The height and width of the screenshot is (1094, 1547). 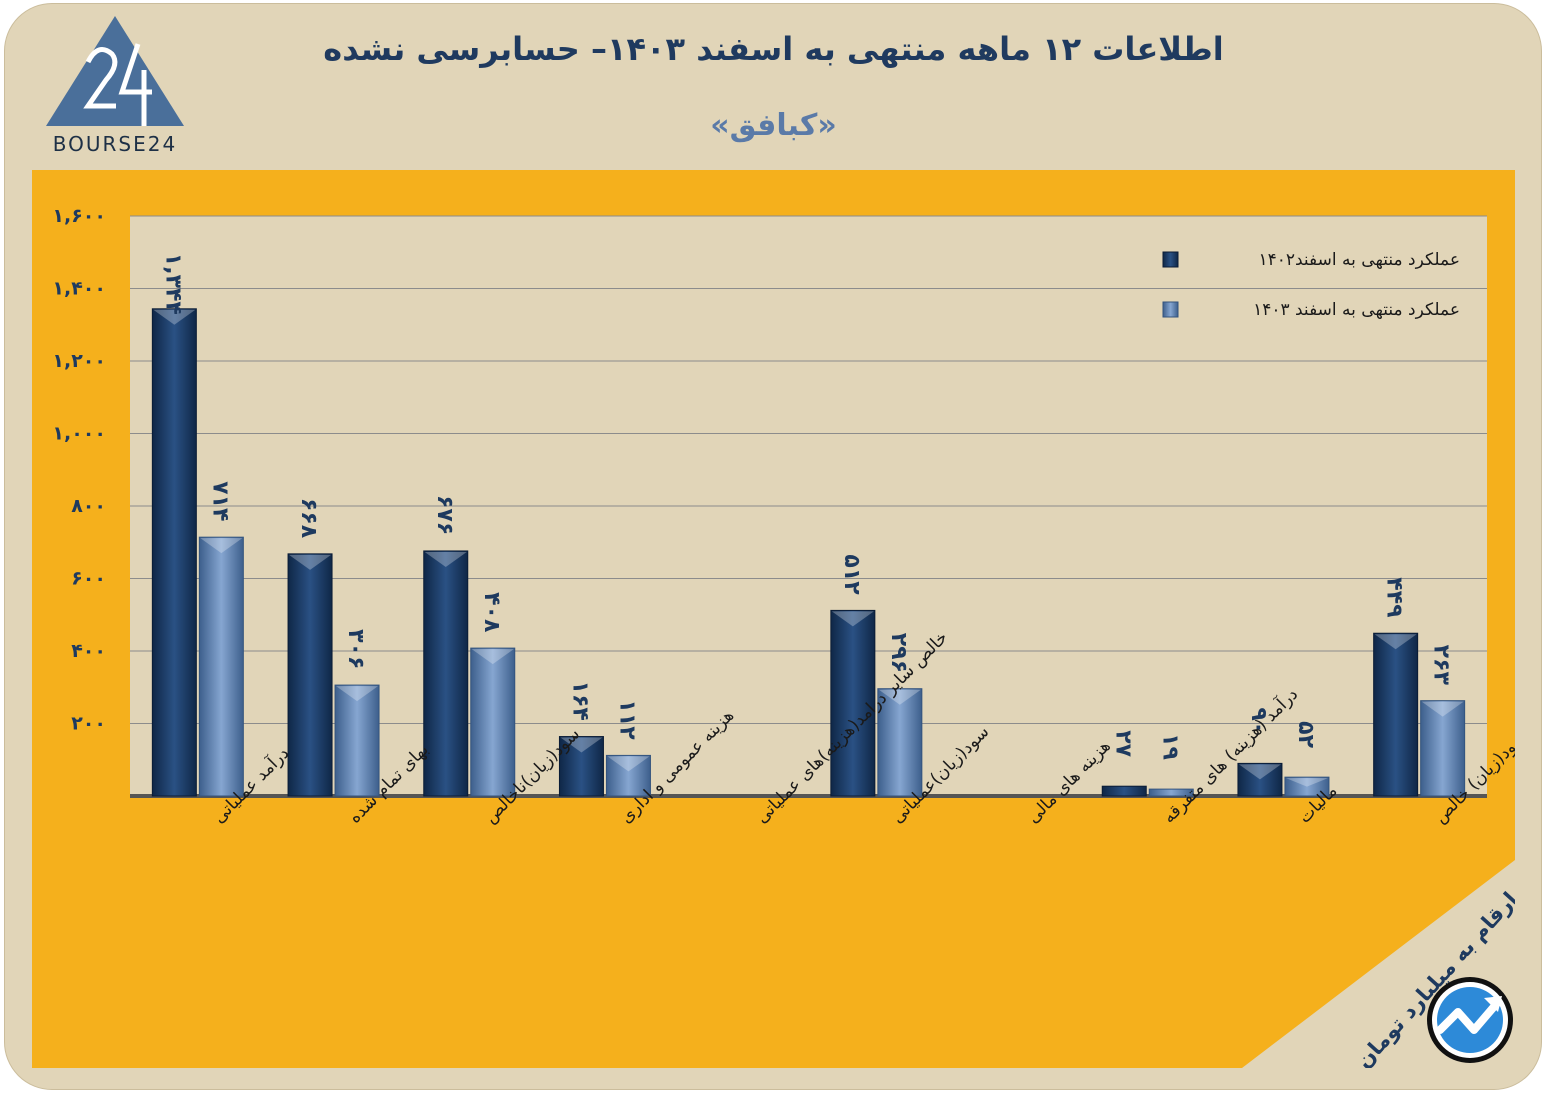 What do you see at coordinates (88, 651) in the screenshot?
I see `y-tick-label: ۴۰۰` at bounding box center [88, 651].